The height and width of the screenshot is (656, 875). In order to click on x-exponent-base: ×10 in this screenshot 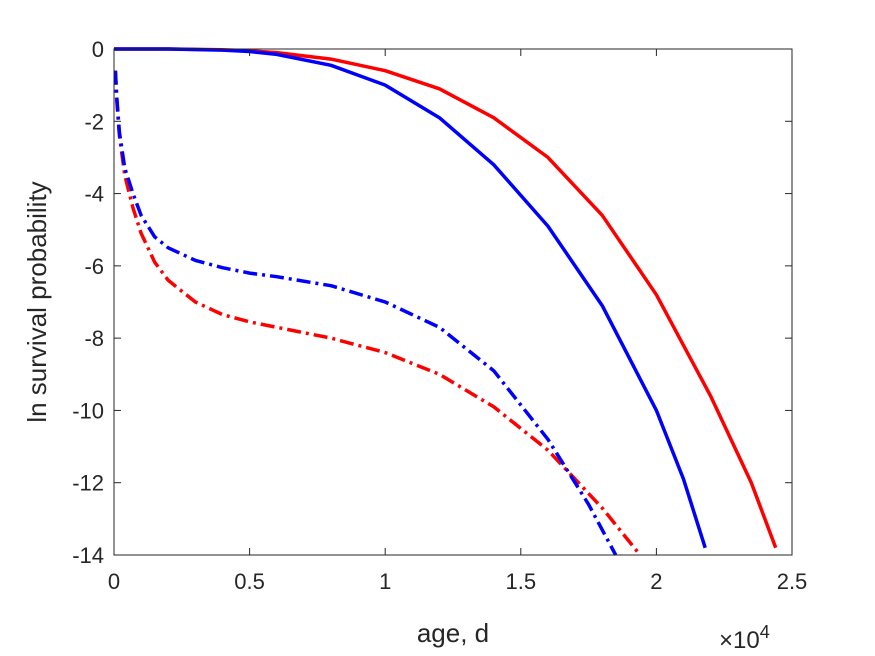, I will do `click(739, 640)`.